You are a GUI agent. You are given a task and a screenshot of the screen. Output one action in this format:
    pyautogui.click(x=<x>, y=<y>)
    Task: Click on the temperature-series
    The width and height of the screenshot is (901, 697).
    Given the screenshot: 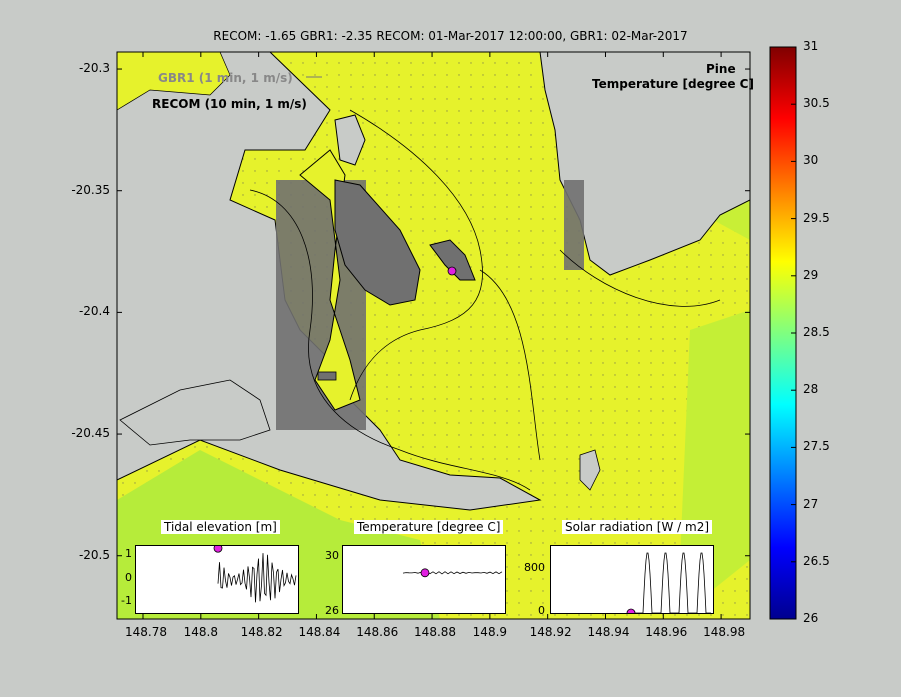 What is the action you would take?
    pyautogui.click(x=452, y=573)
    